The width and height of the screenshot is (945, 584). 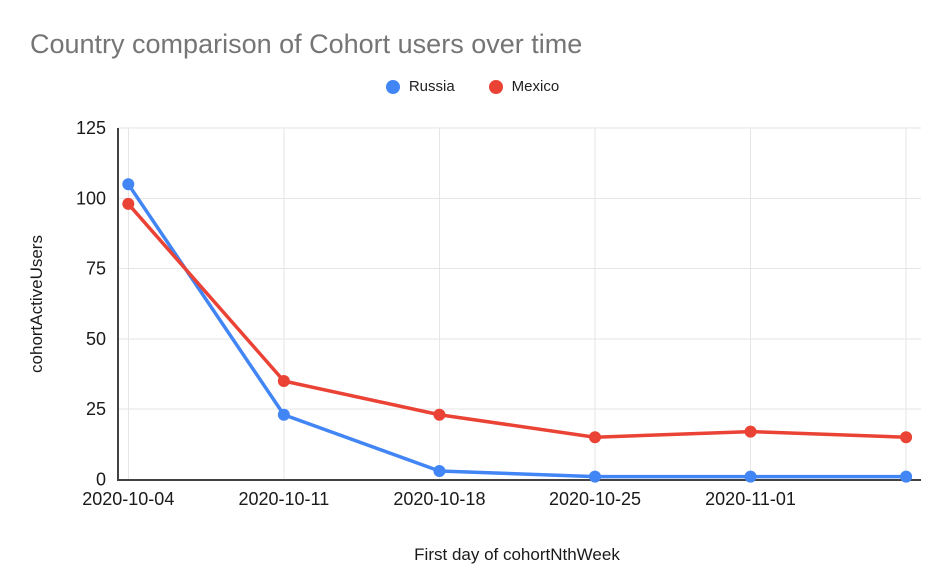 I want to click on legend-label-russia: Russia, so click(x=431, y=86).